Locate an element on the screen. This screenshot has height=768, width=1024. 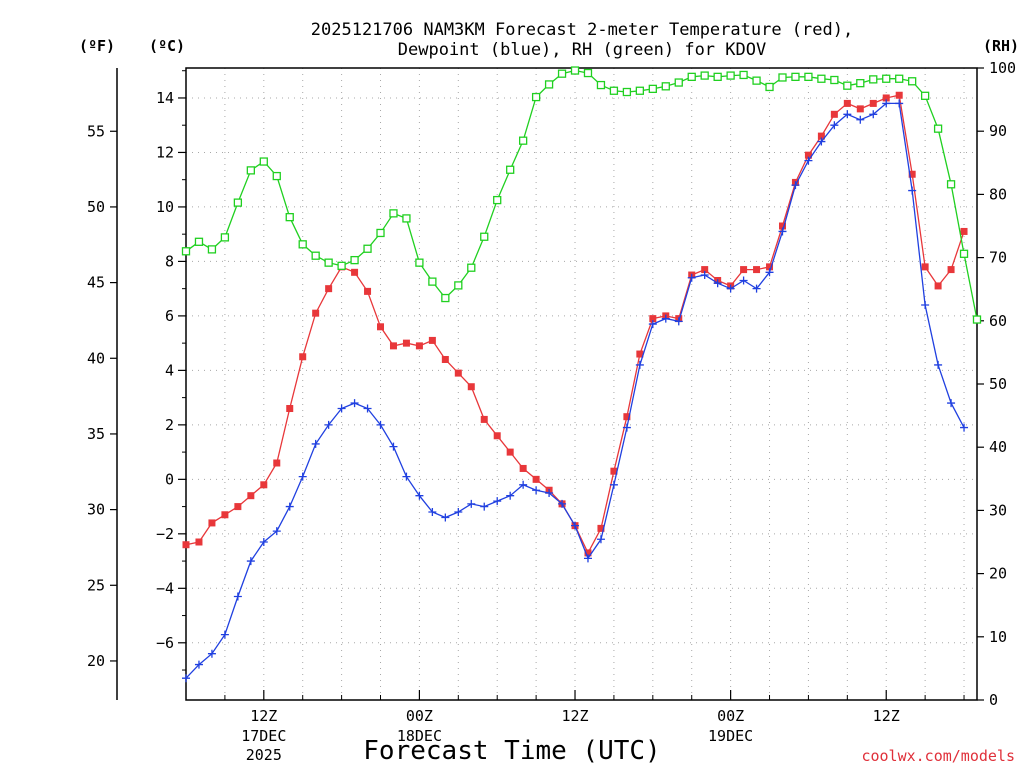
fahrenheit-tick-label: 20 is located at coordinates (96, 661).